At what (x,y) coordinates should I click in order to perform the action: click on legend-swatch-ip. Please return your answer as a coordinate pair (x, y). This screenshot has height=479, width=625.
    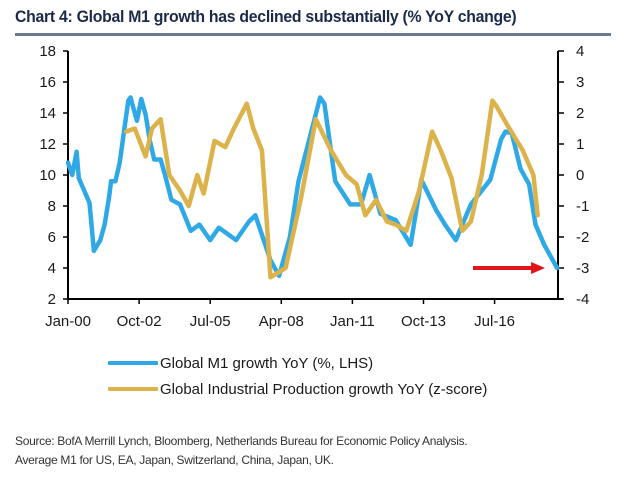
    Looking at the image, I should click on (133, 389).